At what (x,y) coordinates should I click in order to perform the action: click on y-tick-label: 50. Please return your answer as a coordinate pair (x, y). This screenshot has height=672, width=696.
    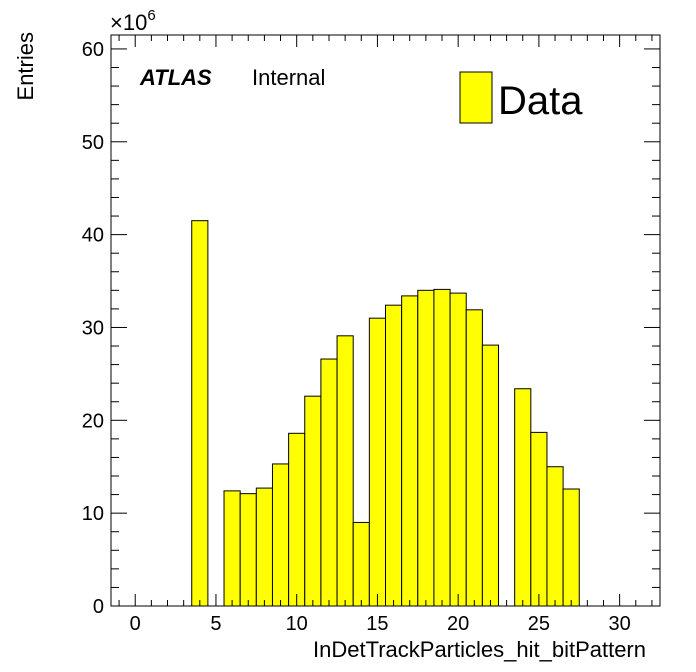
    Looking at the image, I should click on (93, 143).